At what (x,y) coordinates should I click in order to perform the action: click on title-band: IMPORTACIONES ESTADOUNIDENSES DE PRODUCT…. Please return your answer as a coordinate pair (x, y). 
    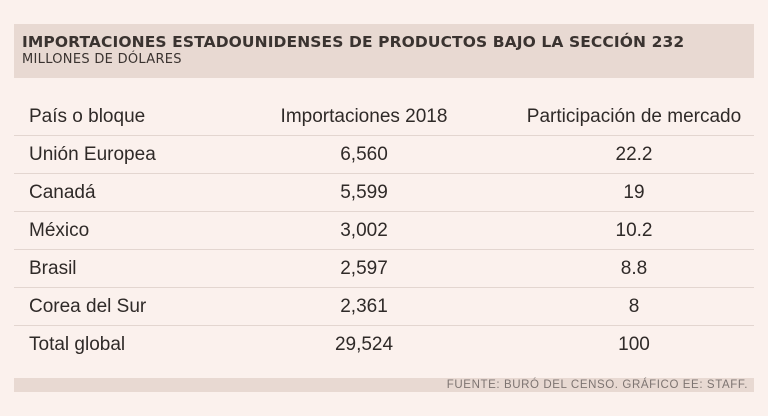
    Looking at the image, I should click on (384, 51).